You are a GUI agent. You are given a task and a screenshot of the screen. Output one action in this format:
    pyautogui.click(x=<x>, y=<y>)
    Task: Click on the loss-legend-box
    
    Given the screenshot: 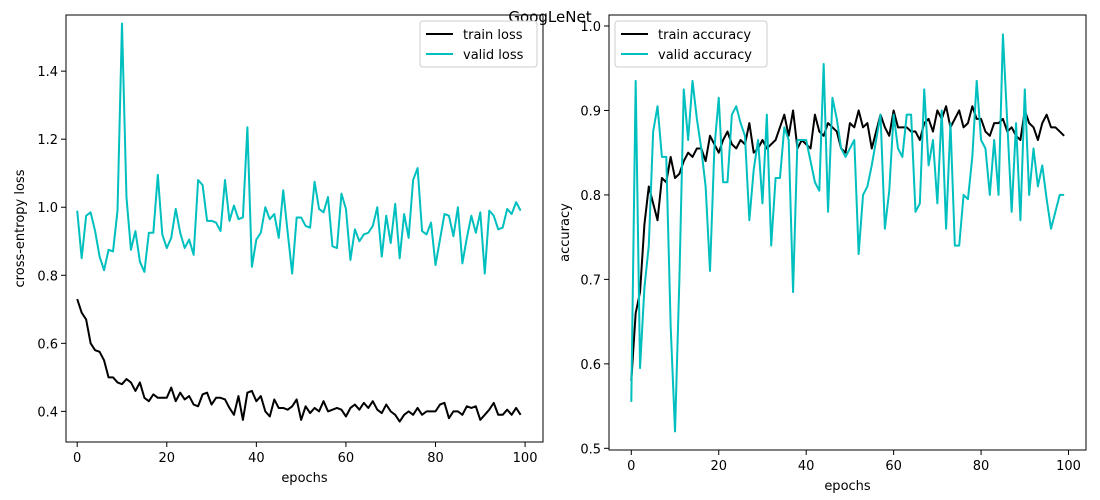 What is the action you would take?
    pyautogui.click(x=478, y=44)
    